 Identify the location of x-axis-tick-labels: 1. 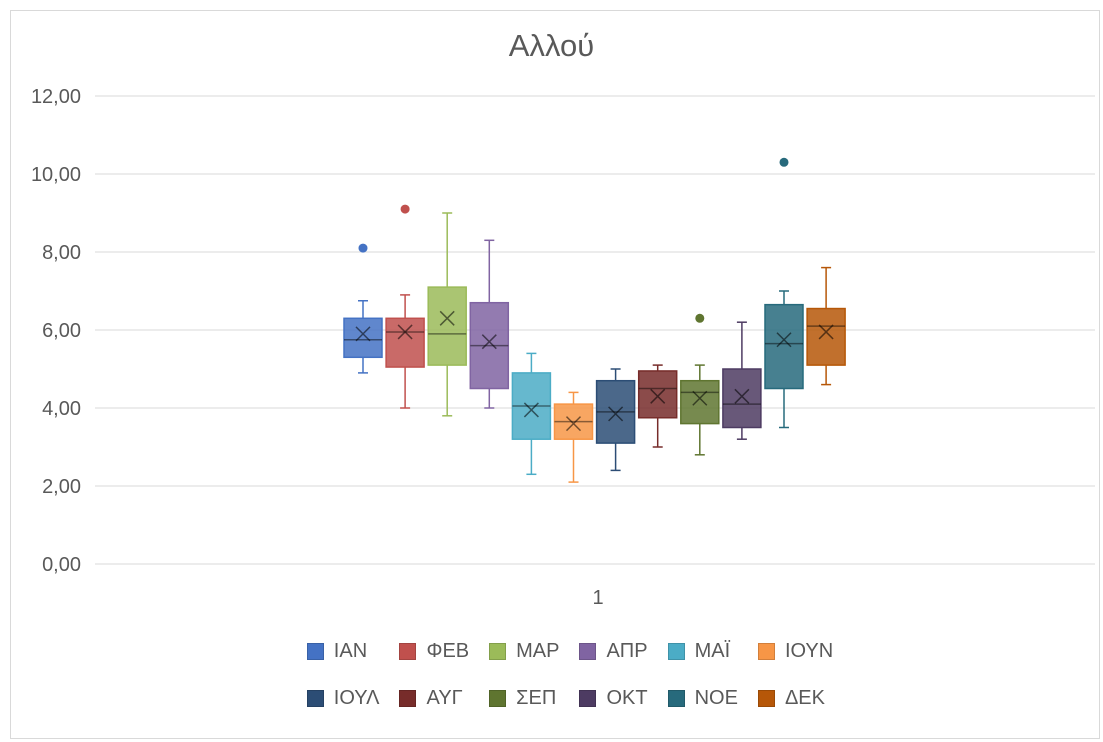
(597, 598).